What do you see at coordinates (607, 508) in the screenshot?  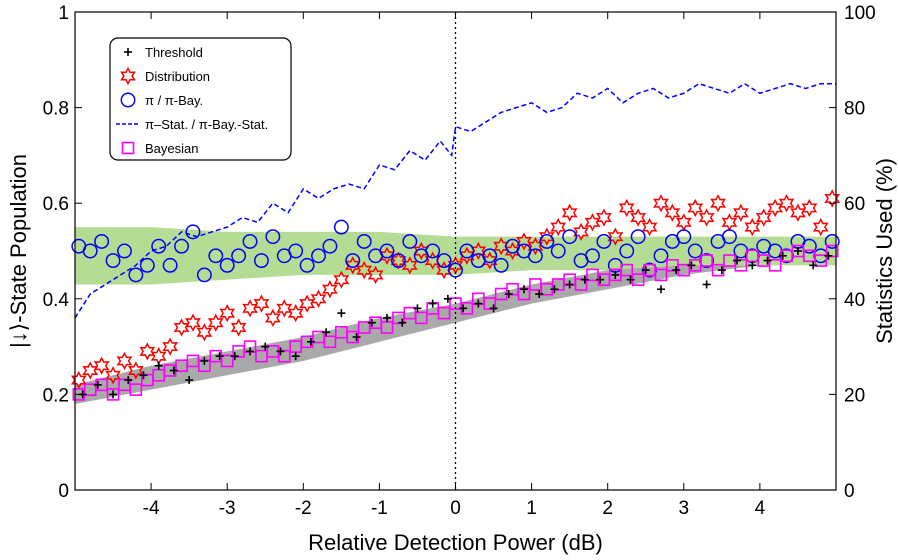 I see `x-tick-label: 2` at bounding box center [607, 508].